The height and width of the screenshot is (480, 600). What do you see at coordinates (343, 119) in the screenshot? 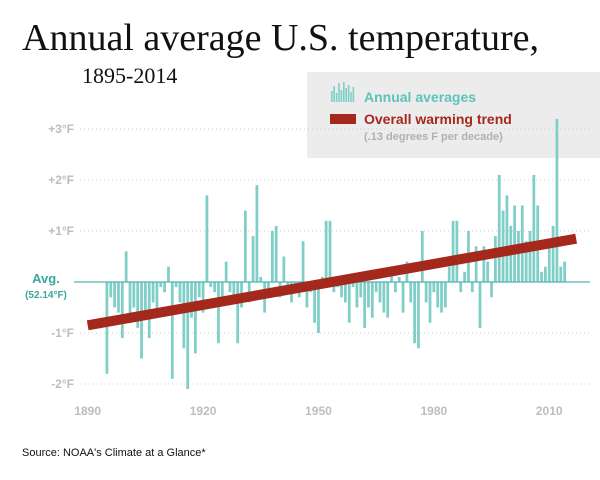
I see `legend-swatch-warming-trend` at bounding box center [343, 119].